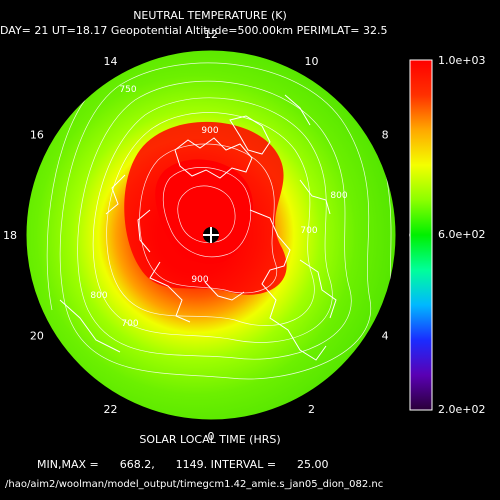  I want to click on local-time-label-2: 2, so click(311, 409).